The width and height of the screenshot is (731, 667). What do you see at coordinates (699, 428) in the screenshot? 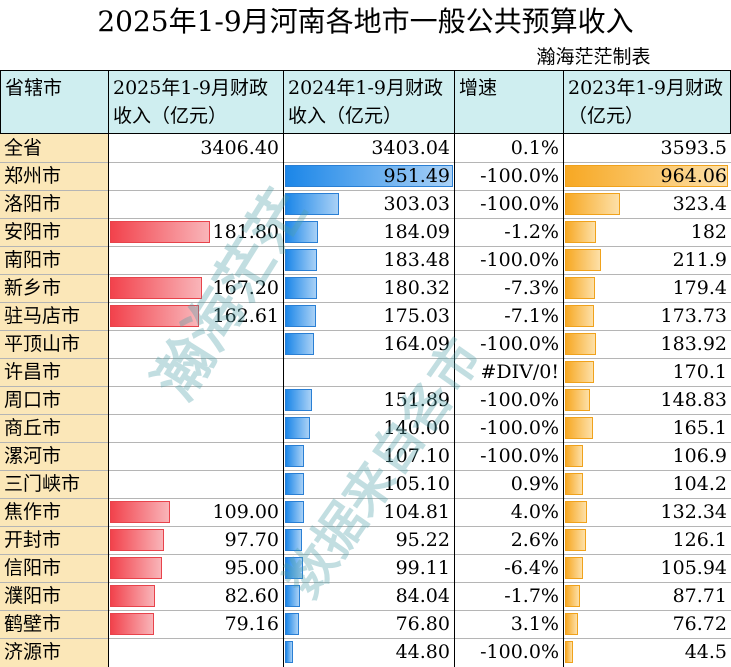
I see `cell-v2023: 165.1` at bounding box center [699, 428].